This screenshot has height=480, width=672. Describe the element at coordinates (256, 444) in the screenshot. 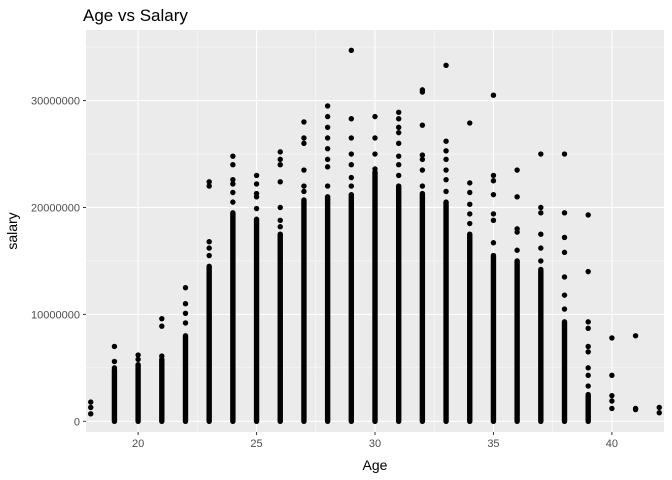

I see `x-tick-label: 25` at that location.